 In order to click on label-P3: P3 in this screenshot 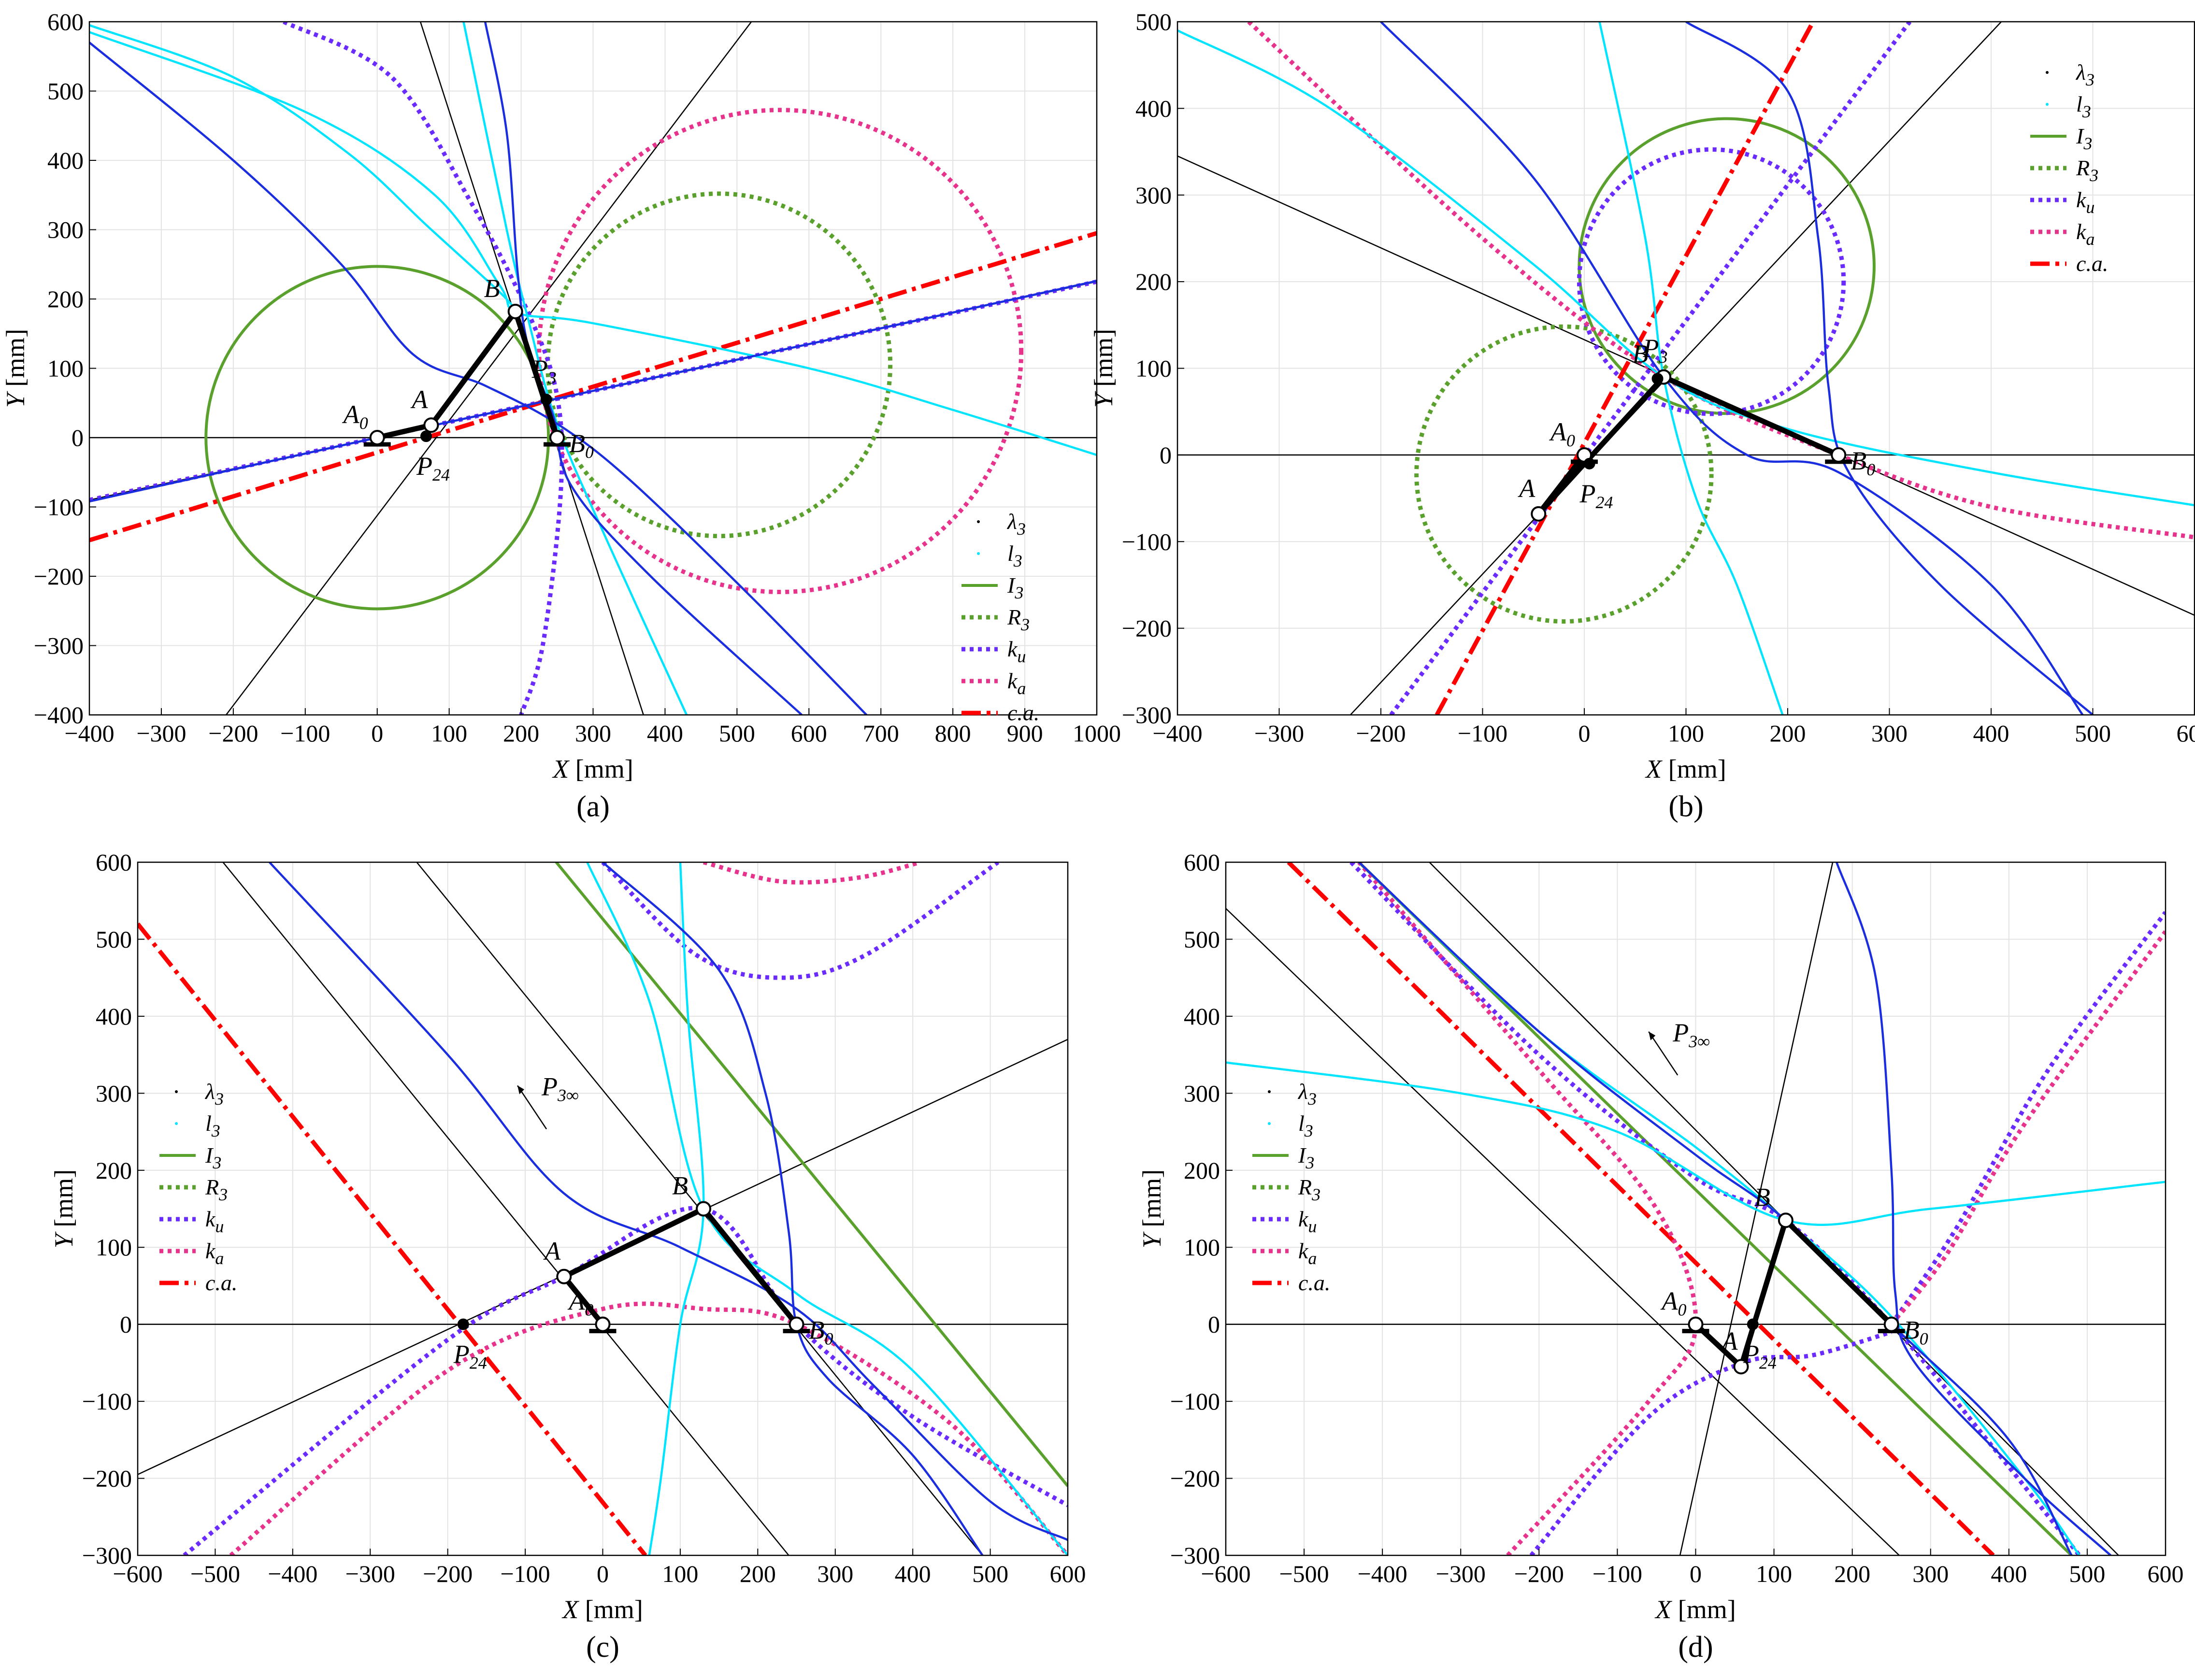, I will do `click(1655, 351)`.